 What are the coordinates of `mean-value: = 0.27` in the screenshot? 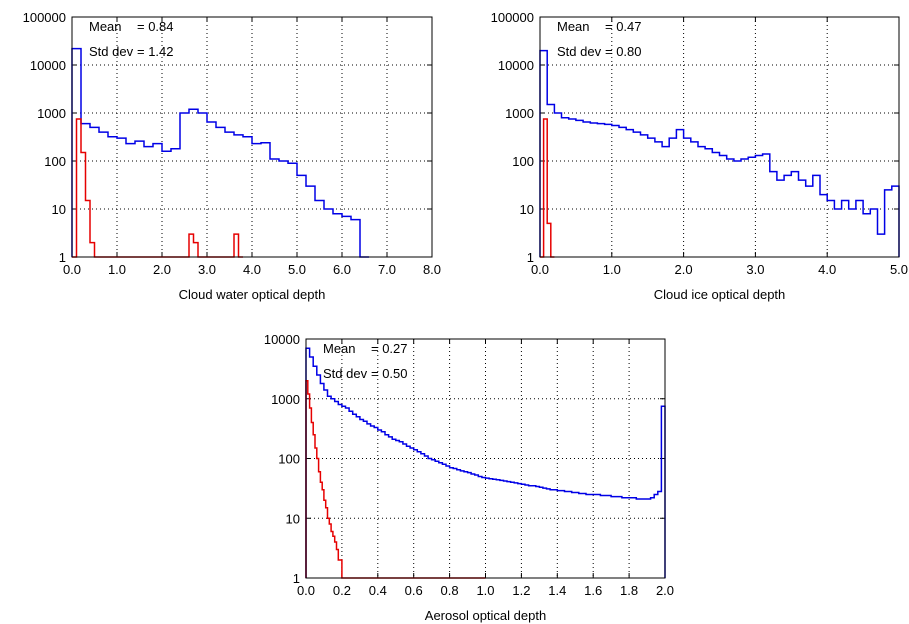 It's located at (389, 348).